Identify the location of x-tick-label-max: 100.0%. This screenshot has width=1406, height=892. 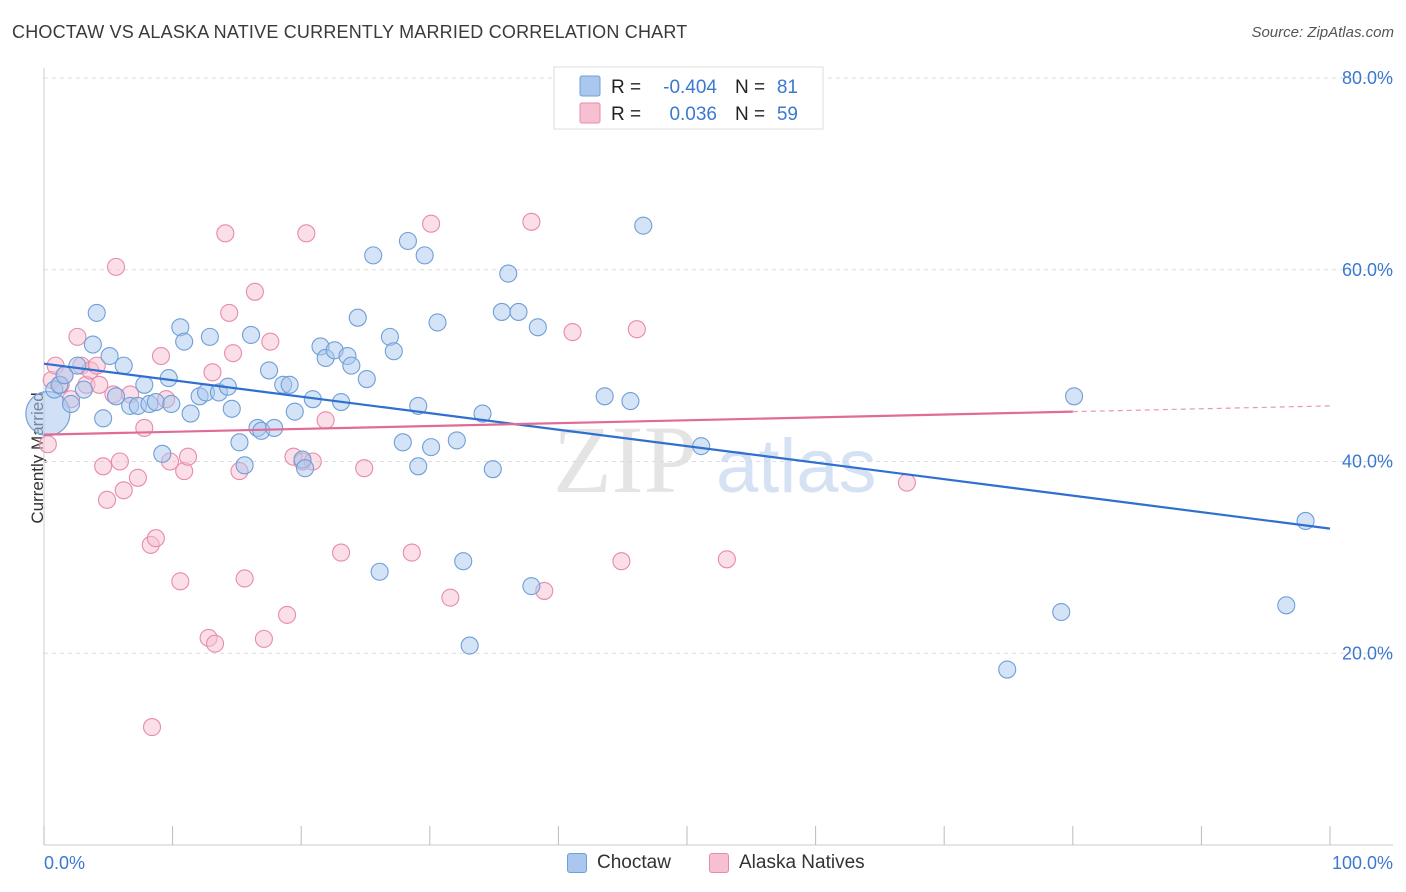
(1362, 863).